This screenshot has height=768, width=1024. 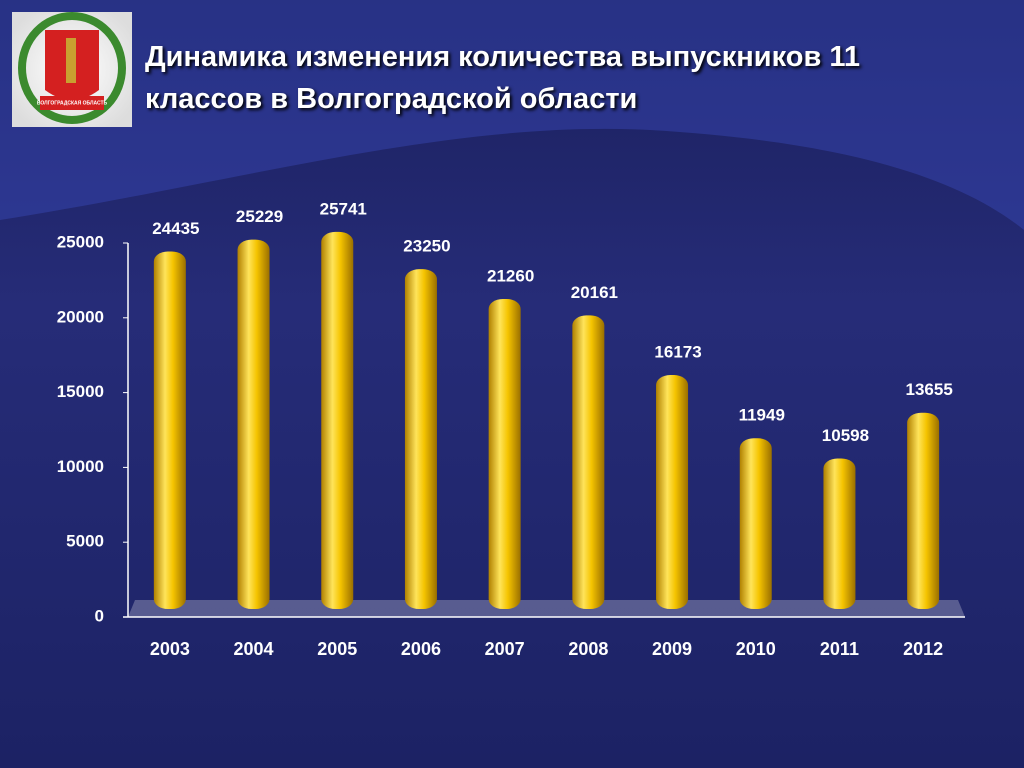 I want to click on x-tick-label: 2008, so click(x=588, y=649).